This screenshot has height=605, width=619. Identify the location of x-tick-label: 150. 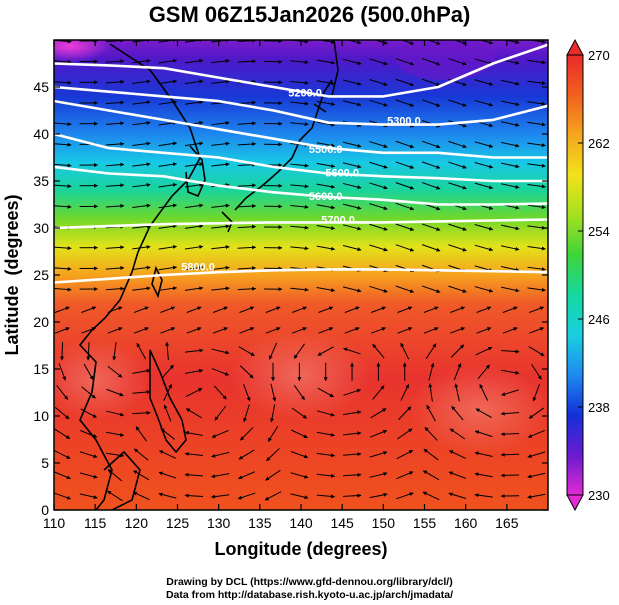
(384, 523).